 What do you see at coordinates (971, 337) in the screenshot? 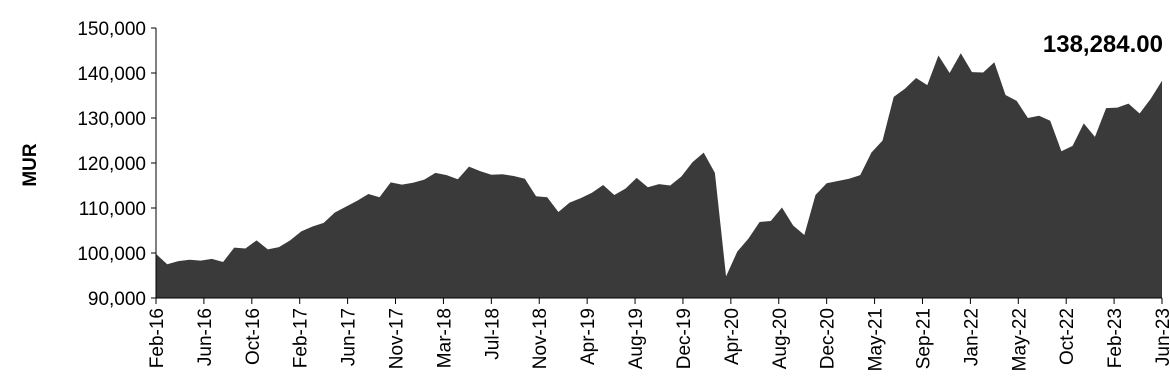
I see `x-tick-label: Jan-22` at bounding box center [971, 337].